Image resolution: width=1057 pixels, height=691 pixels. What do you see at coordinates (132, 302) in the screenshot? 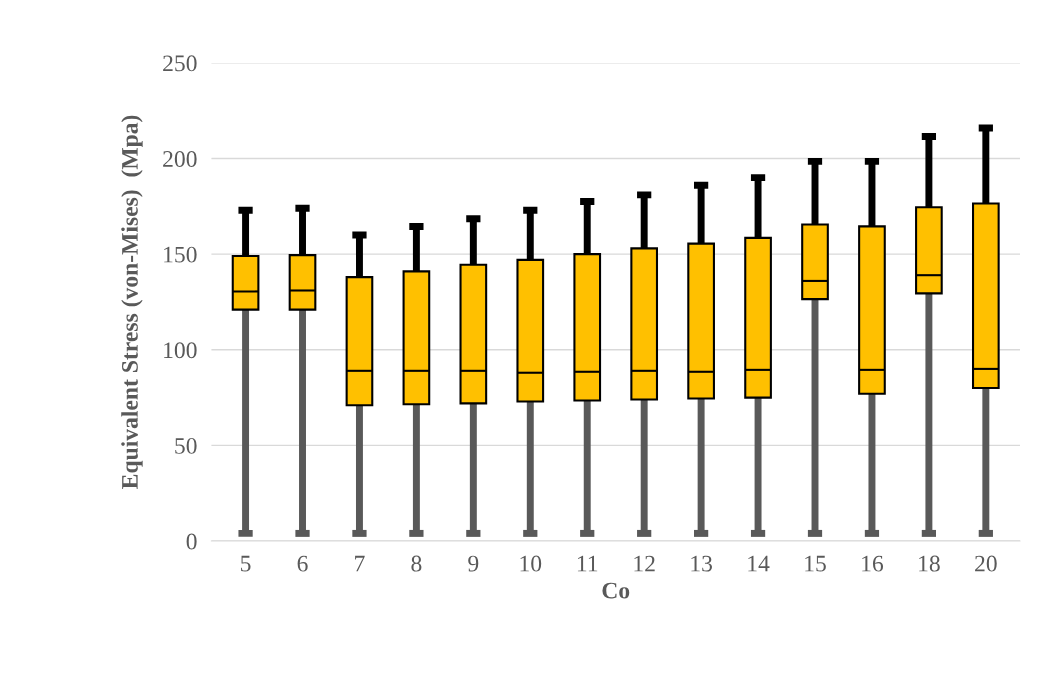
I see `y-axis-title: Equivalent Stress (von-Mises) (Mpa)` at bounding box center [132, 302].